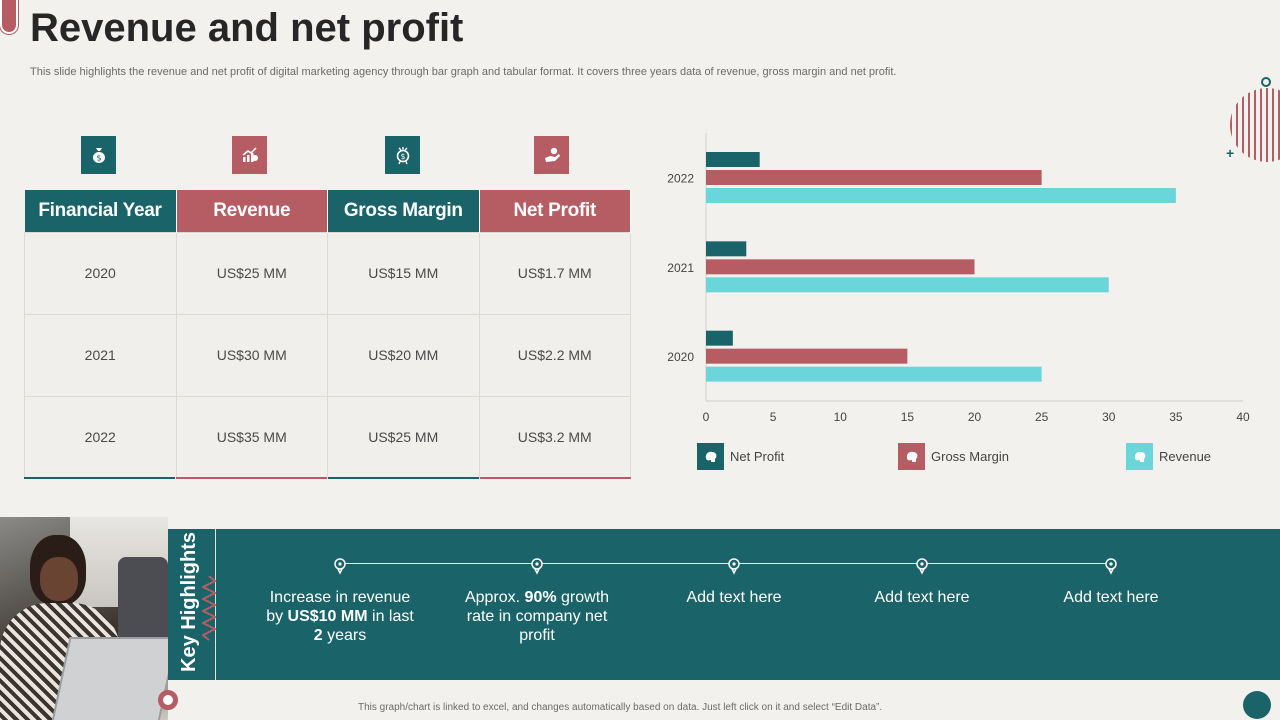  What do you see at coordinates (1042, 417) in the screenshot?
I see `x-tick-label: 25` at bounding box center [1042, 417].